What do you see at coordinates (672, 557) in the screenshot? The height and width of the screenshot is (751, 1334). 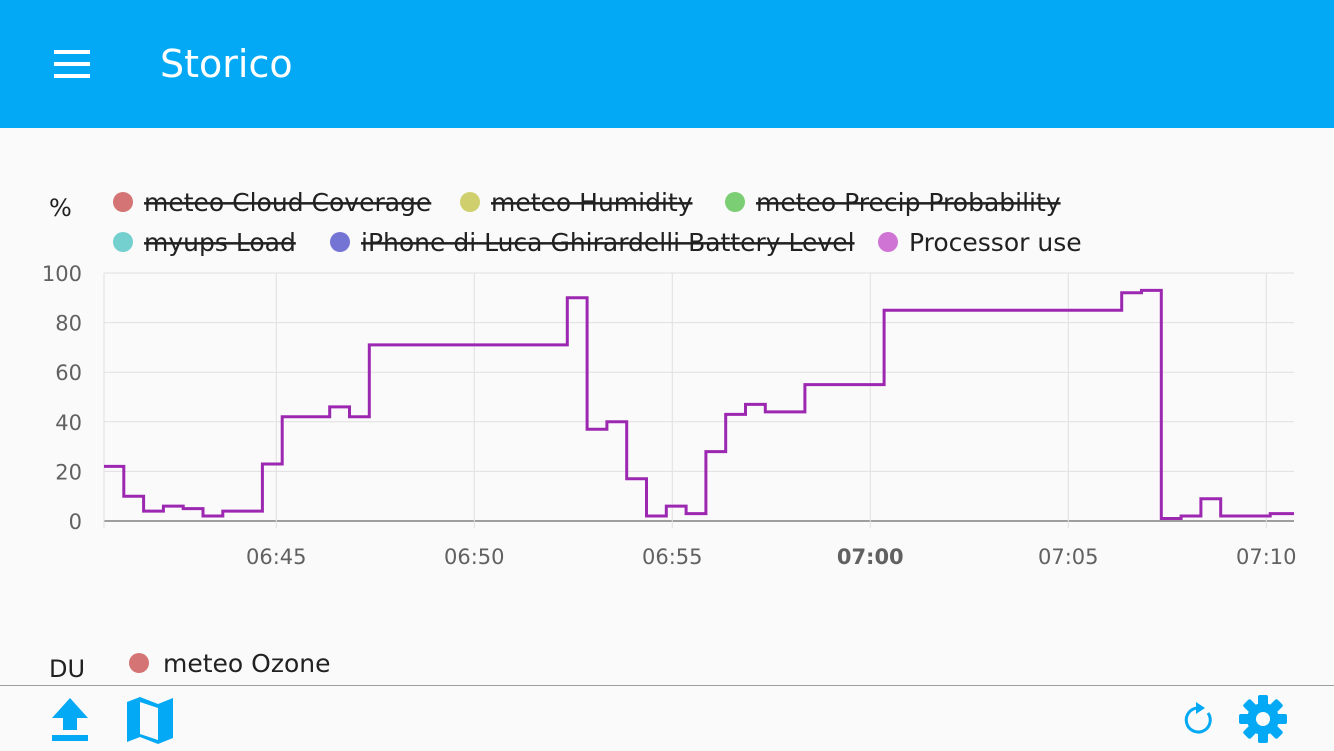 I see `x-tick-label-2: 06:55` at bounding box center [672, 557].